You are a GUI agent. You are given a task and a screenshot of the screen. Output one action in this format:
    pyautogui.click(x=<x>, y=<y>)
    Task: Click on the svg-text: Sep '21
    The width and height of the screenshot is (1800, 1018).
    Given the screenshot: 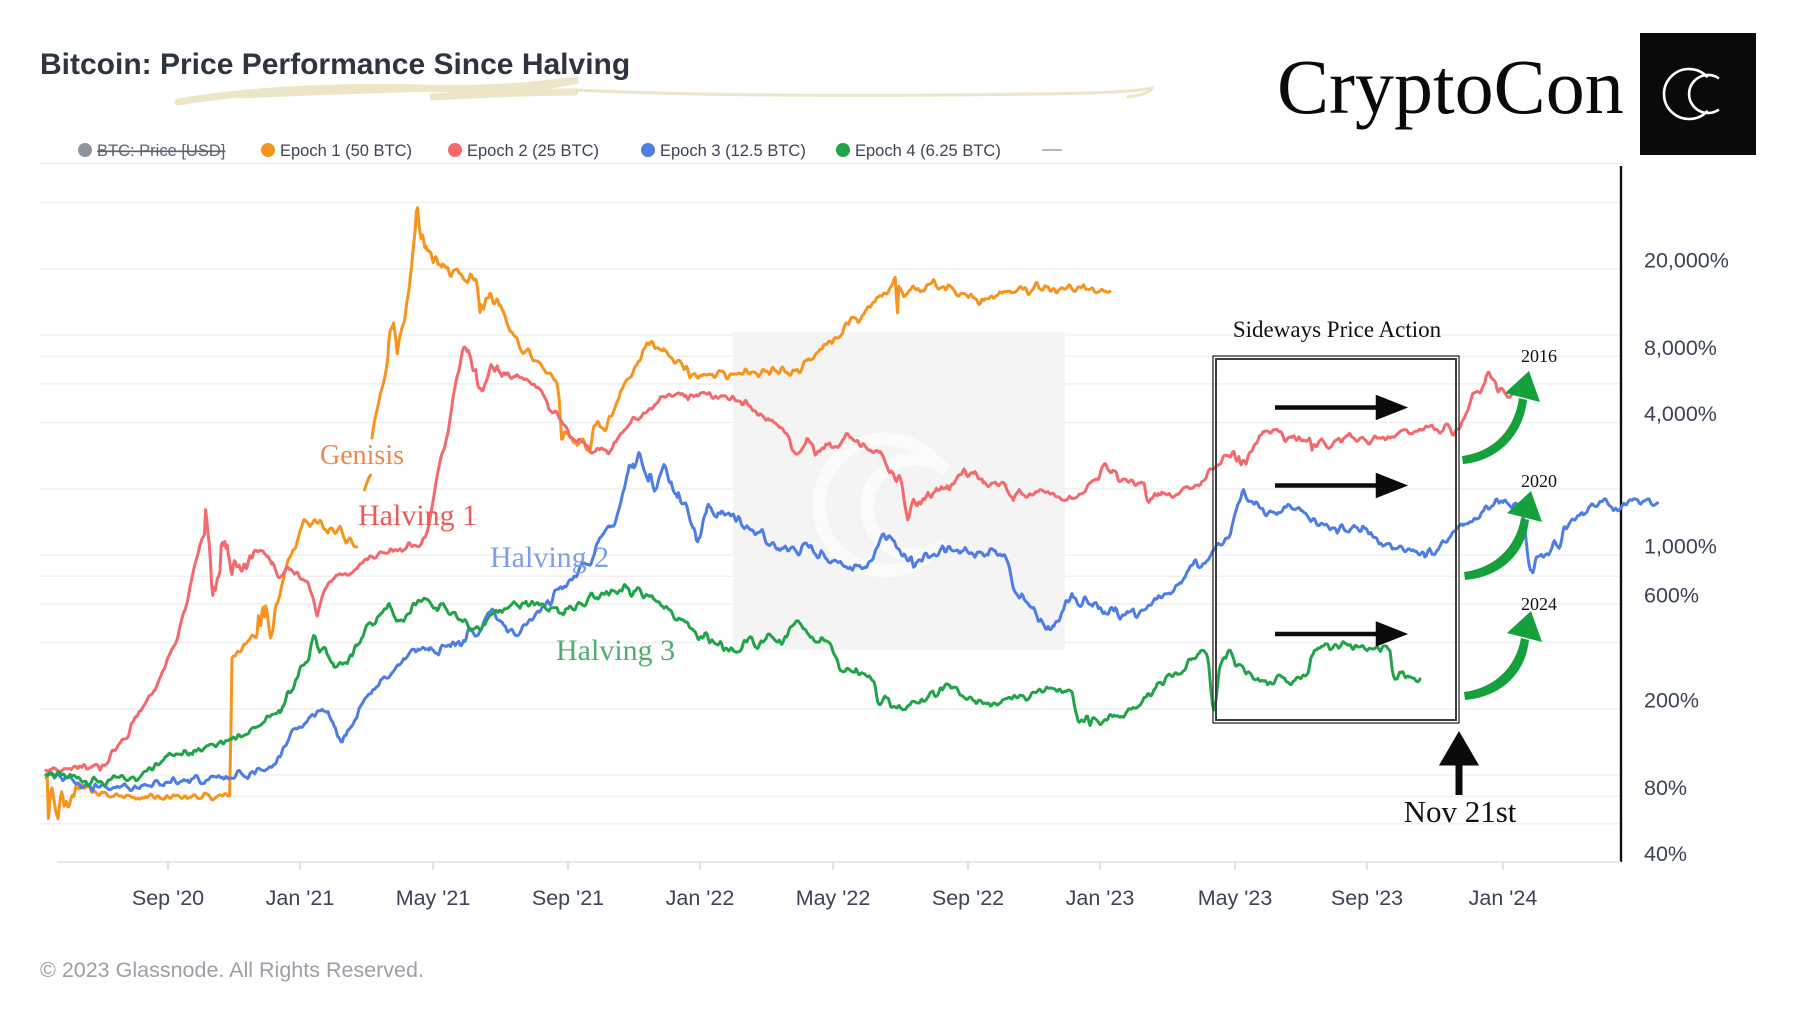 What is the action you would take?
    pyautogui.click(x=568, y=898)
    